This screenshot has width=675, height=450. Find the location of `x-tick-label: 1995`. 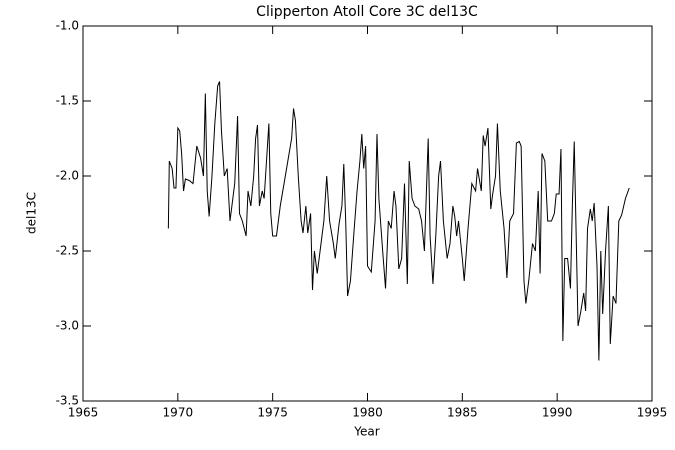

x-tick-label: 1995 is located at coordinates (652, 413).